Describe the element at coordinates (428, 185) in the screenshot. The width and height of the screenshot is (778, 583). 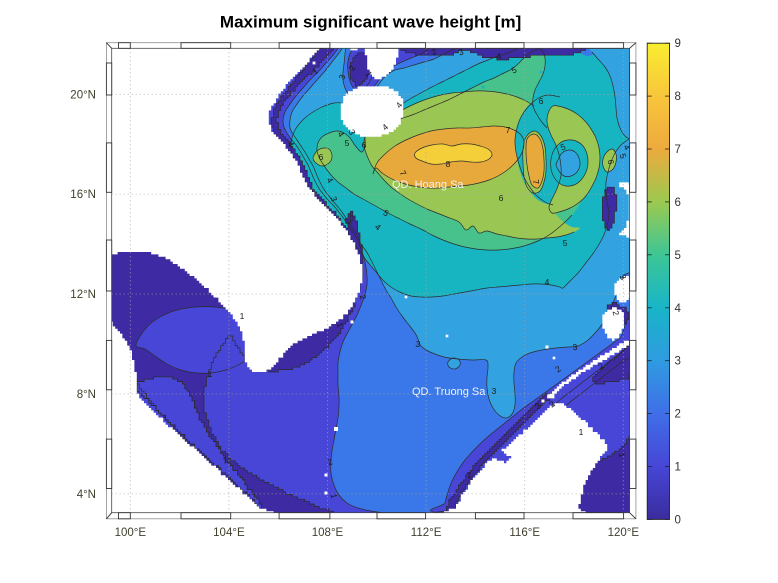
I see `svg-text: QD. Hoang Sa` at that location.